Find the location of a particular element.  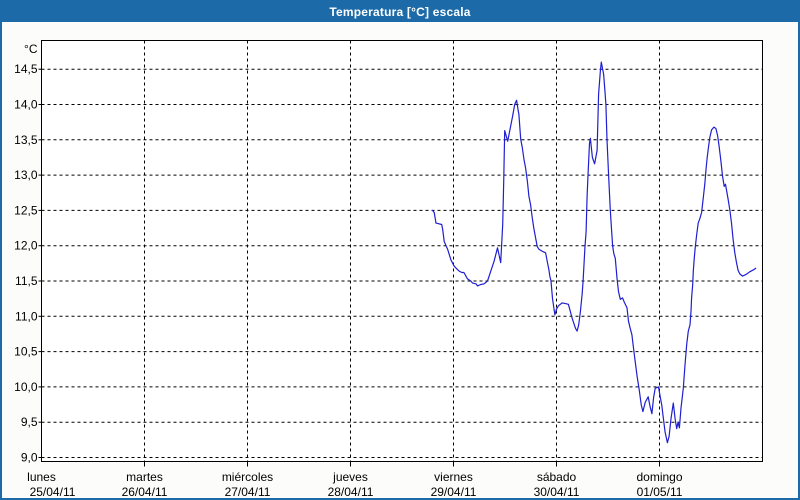

day-name-label: viernes is located at coordinates (453, 477).